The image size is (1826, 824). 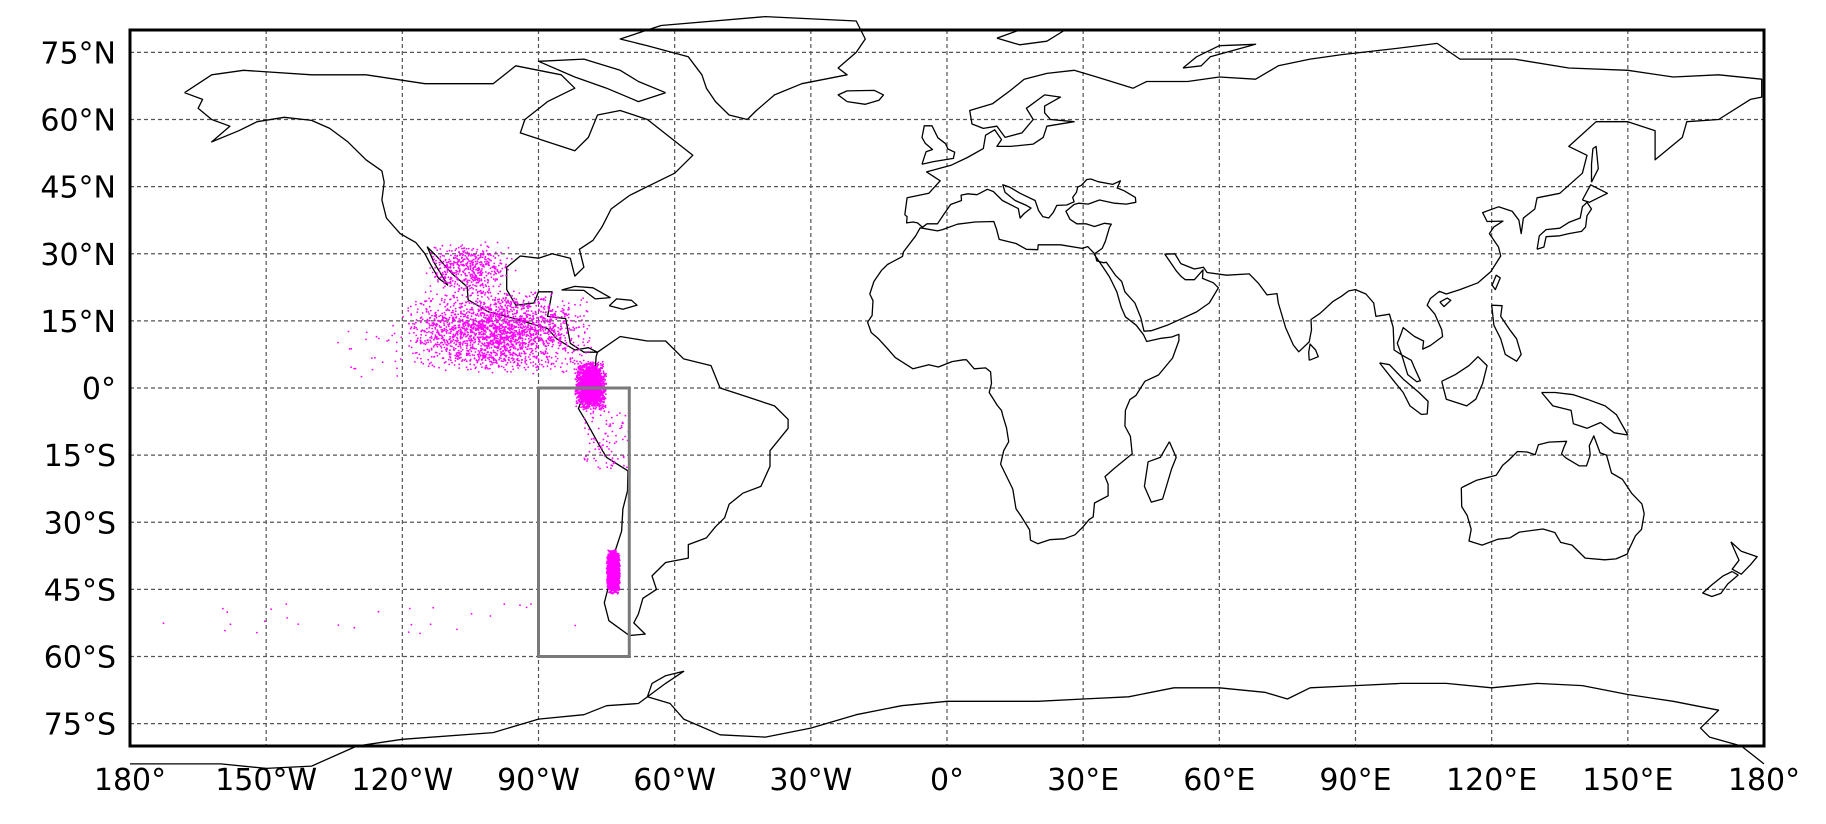 I want to click on hispaniola-coast, so click(x=623, y=304).